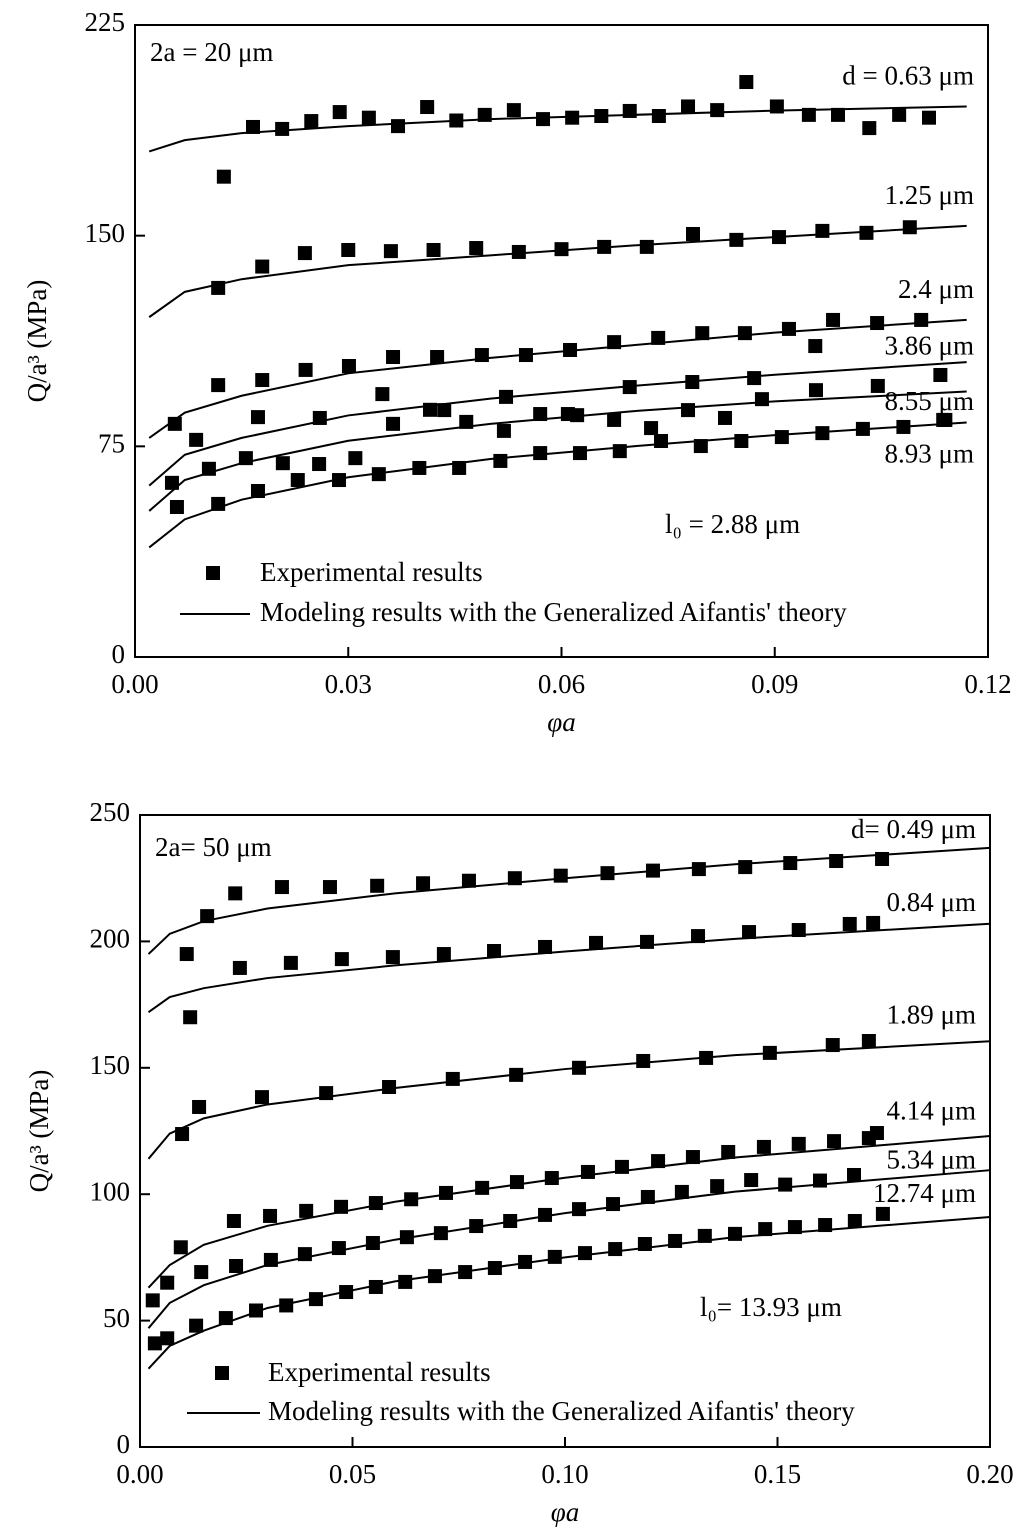  Describe the element at coordinates (37, 341) in the screenshot. I see `y-axis-label: Q/a³ (MPa)` at that location.